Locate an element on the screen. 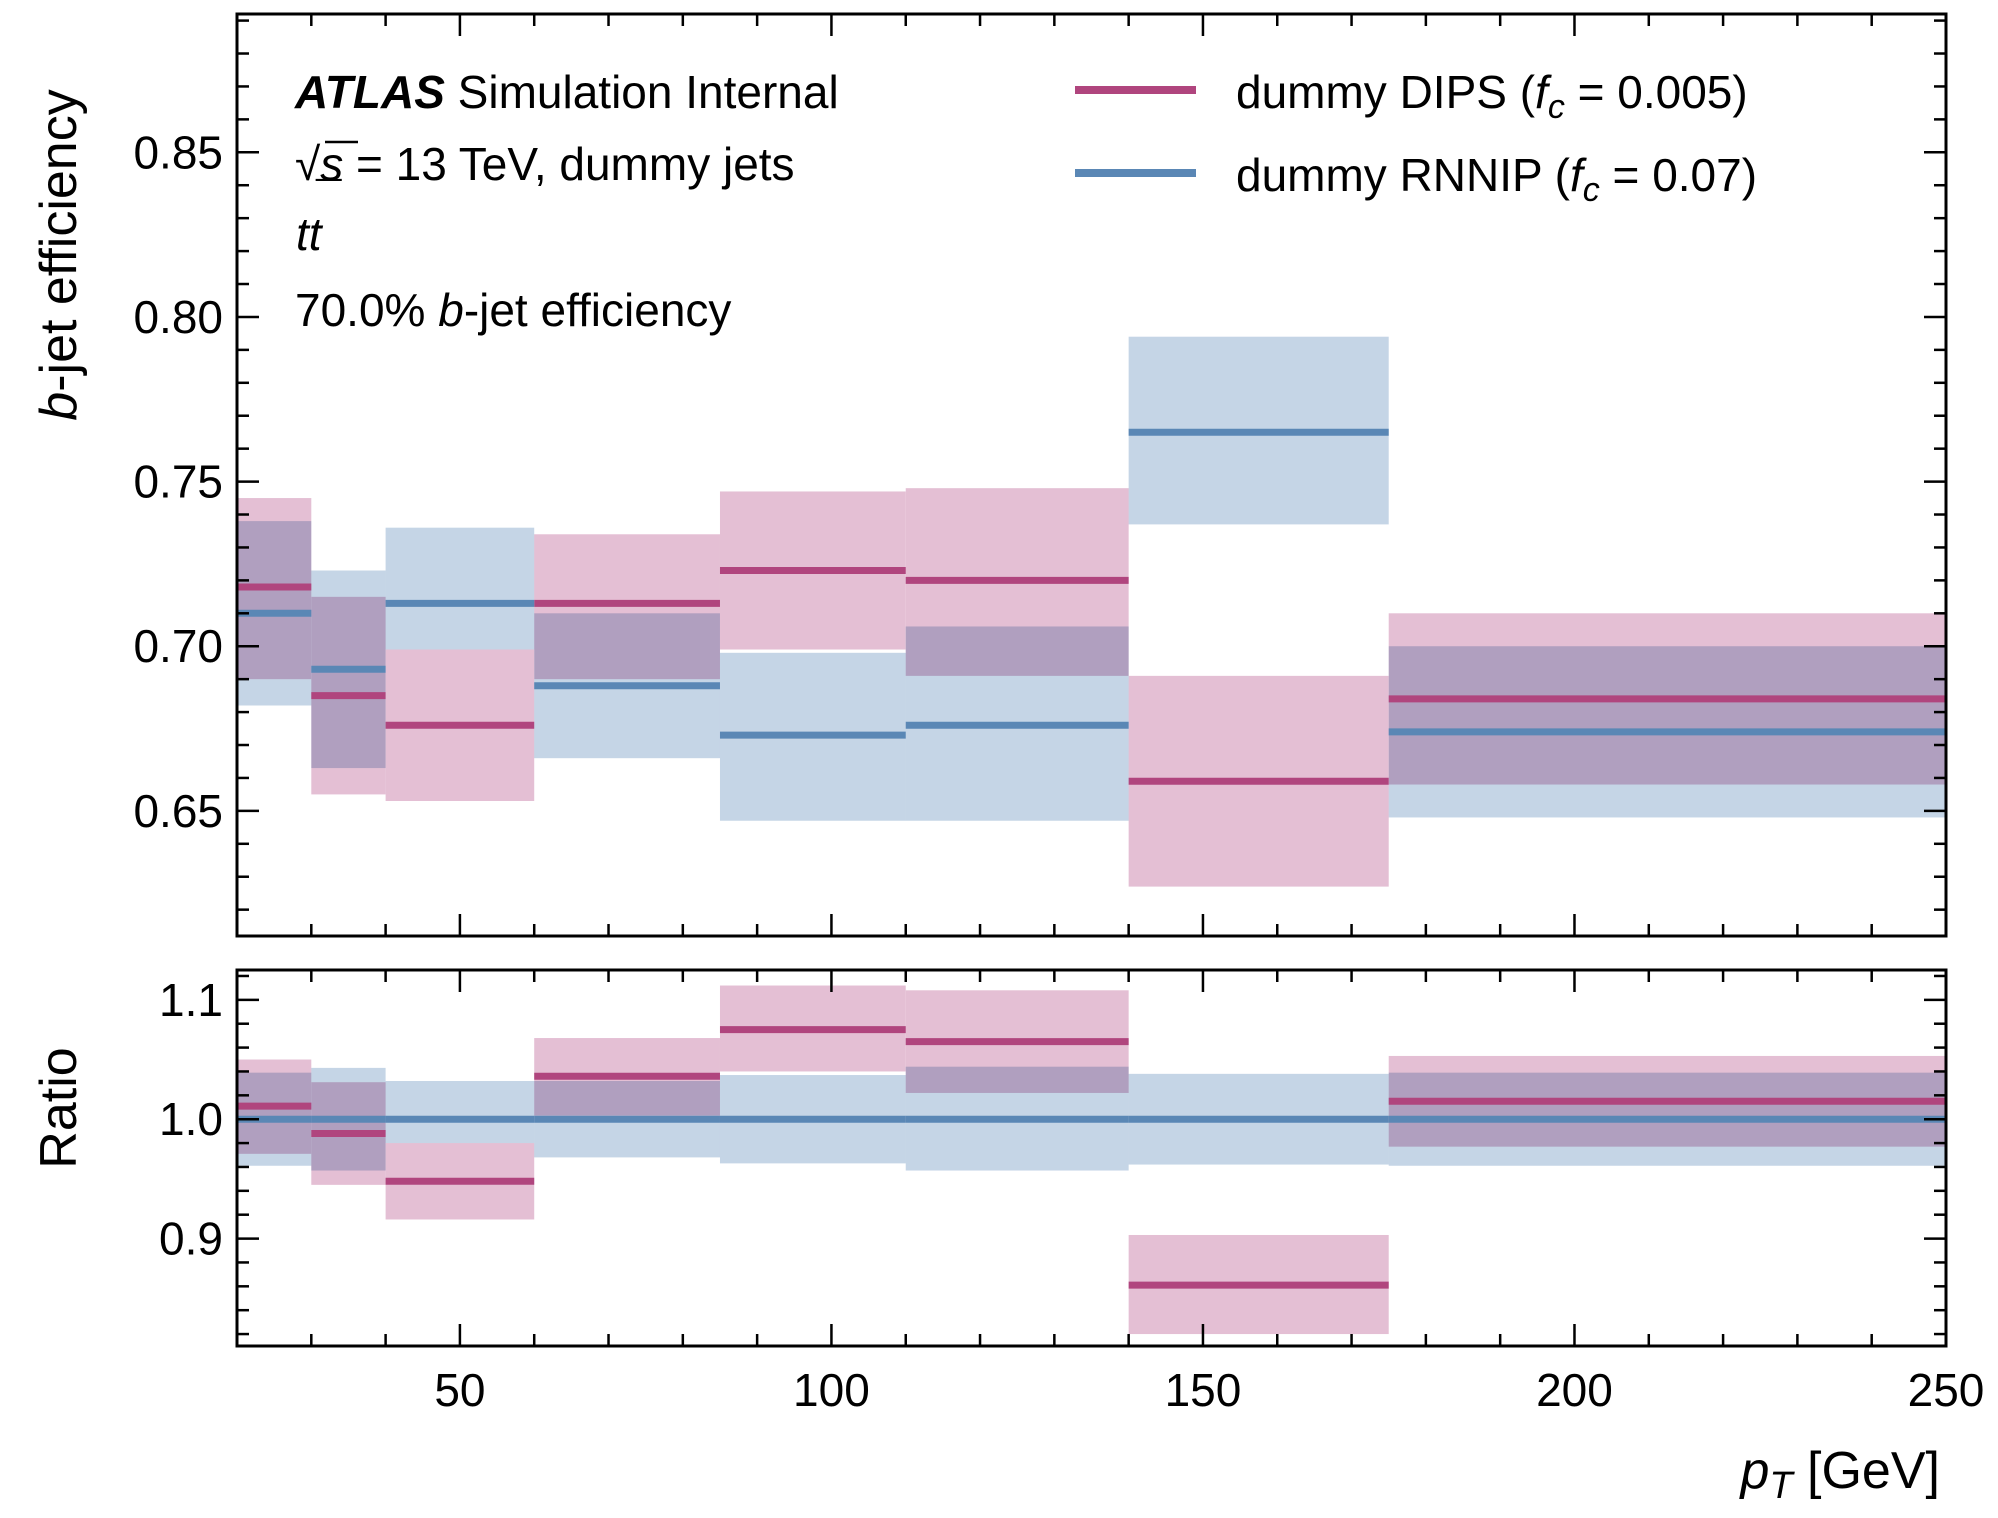  x-tick-label: 50 is located at coordinates (459, 1390).